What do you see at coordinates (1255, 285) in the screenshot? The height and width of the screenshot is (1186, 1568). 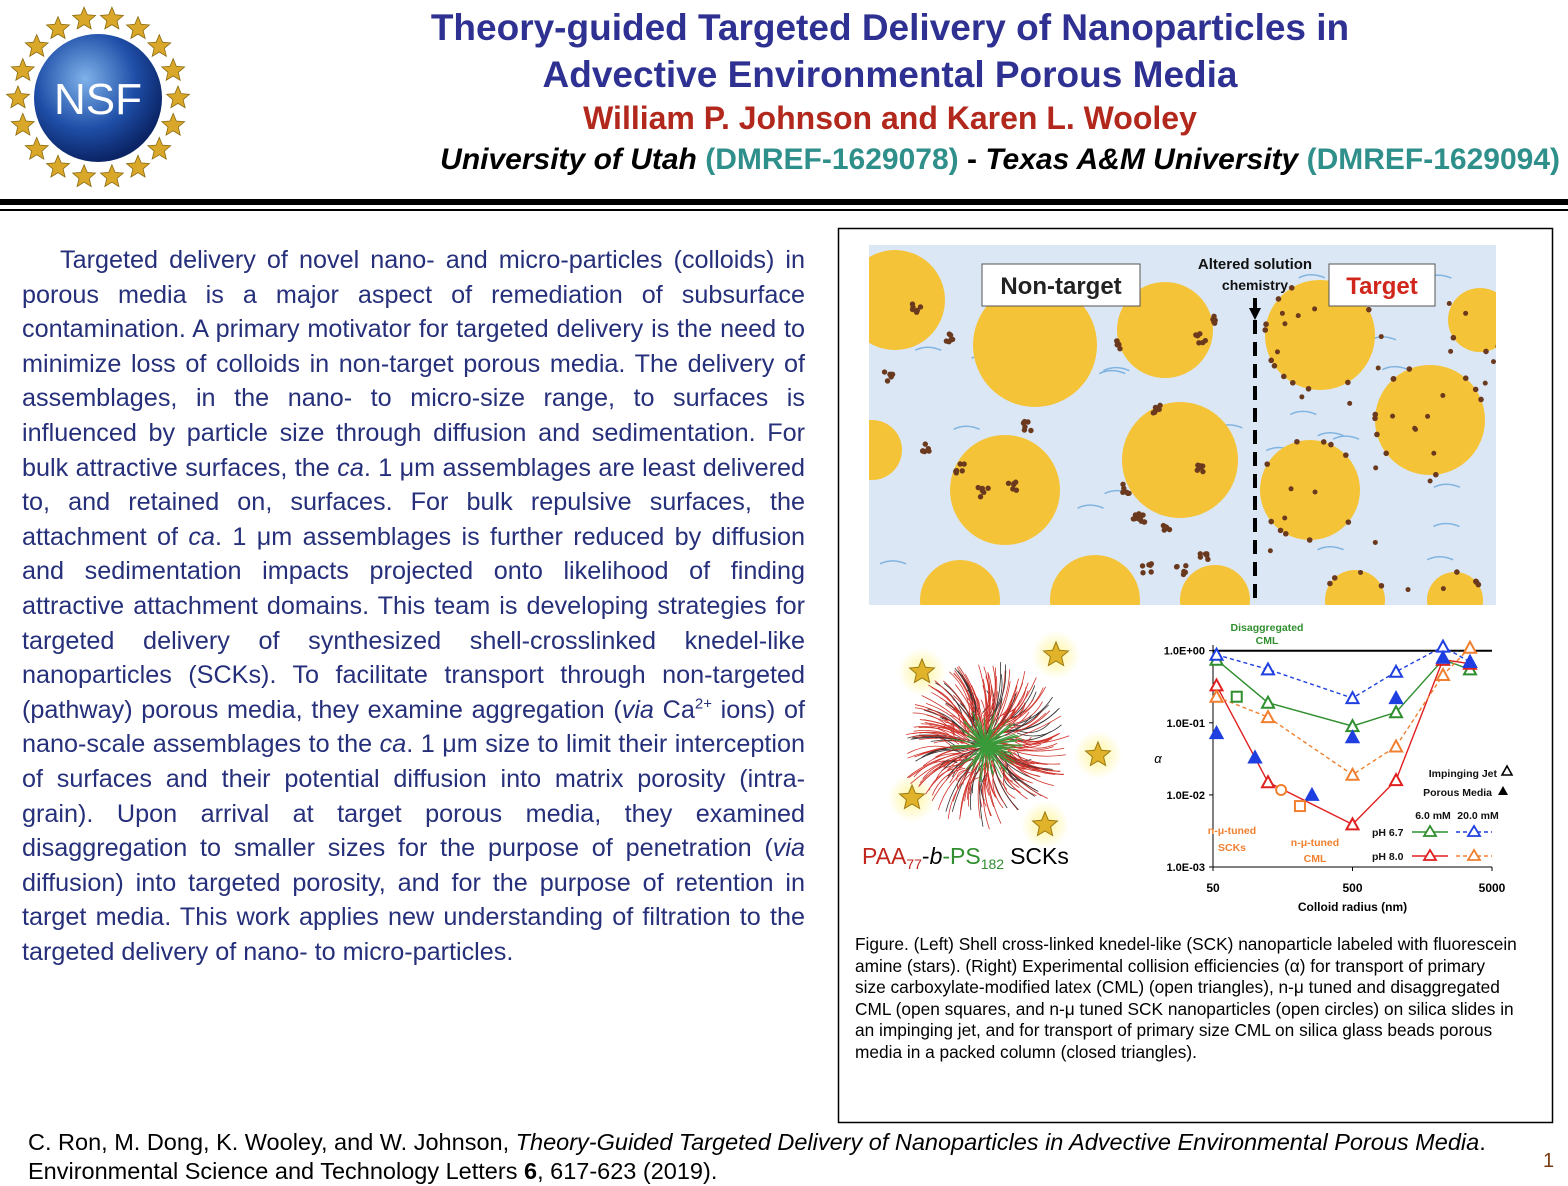 I see `altered-label: chemistry` at bounding box center [1255, 285].